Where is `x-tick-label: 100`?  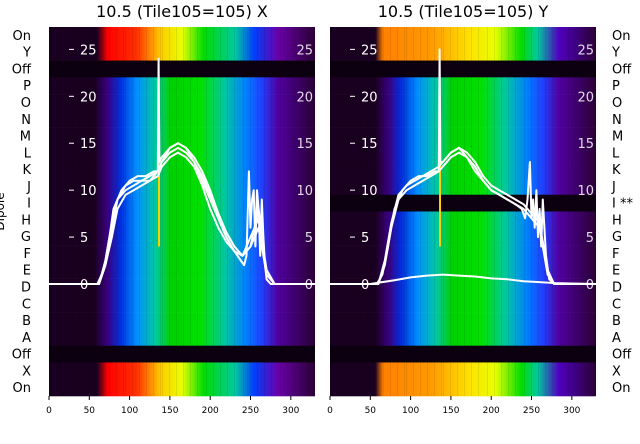 x-tick-label: 100 is located at coordinates (410, 411).